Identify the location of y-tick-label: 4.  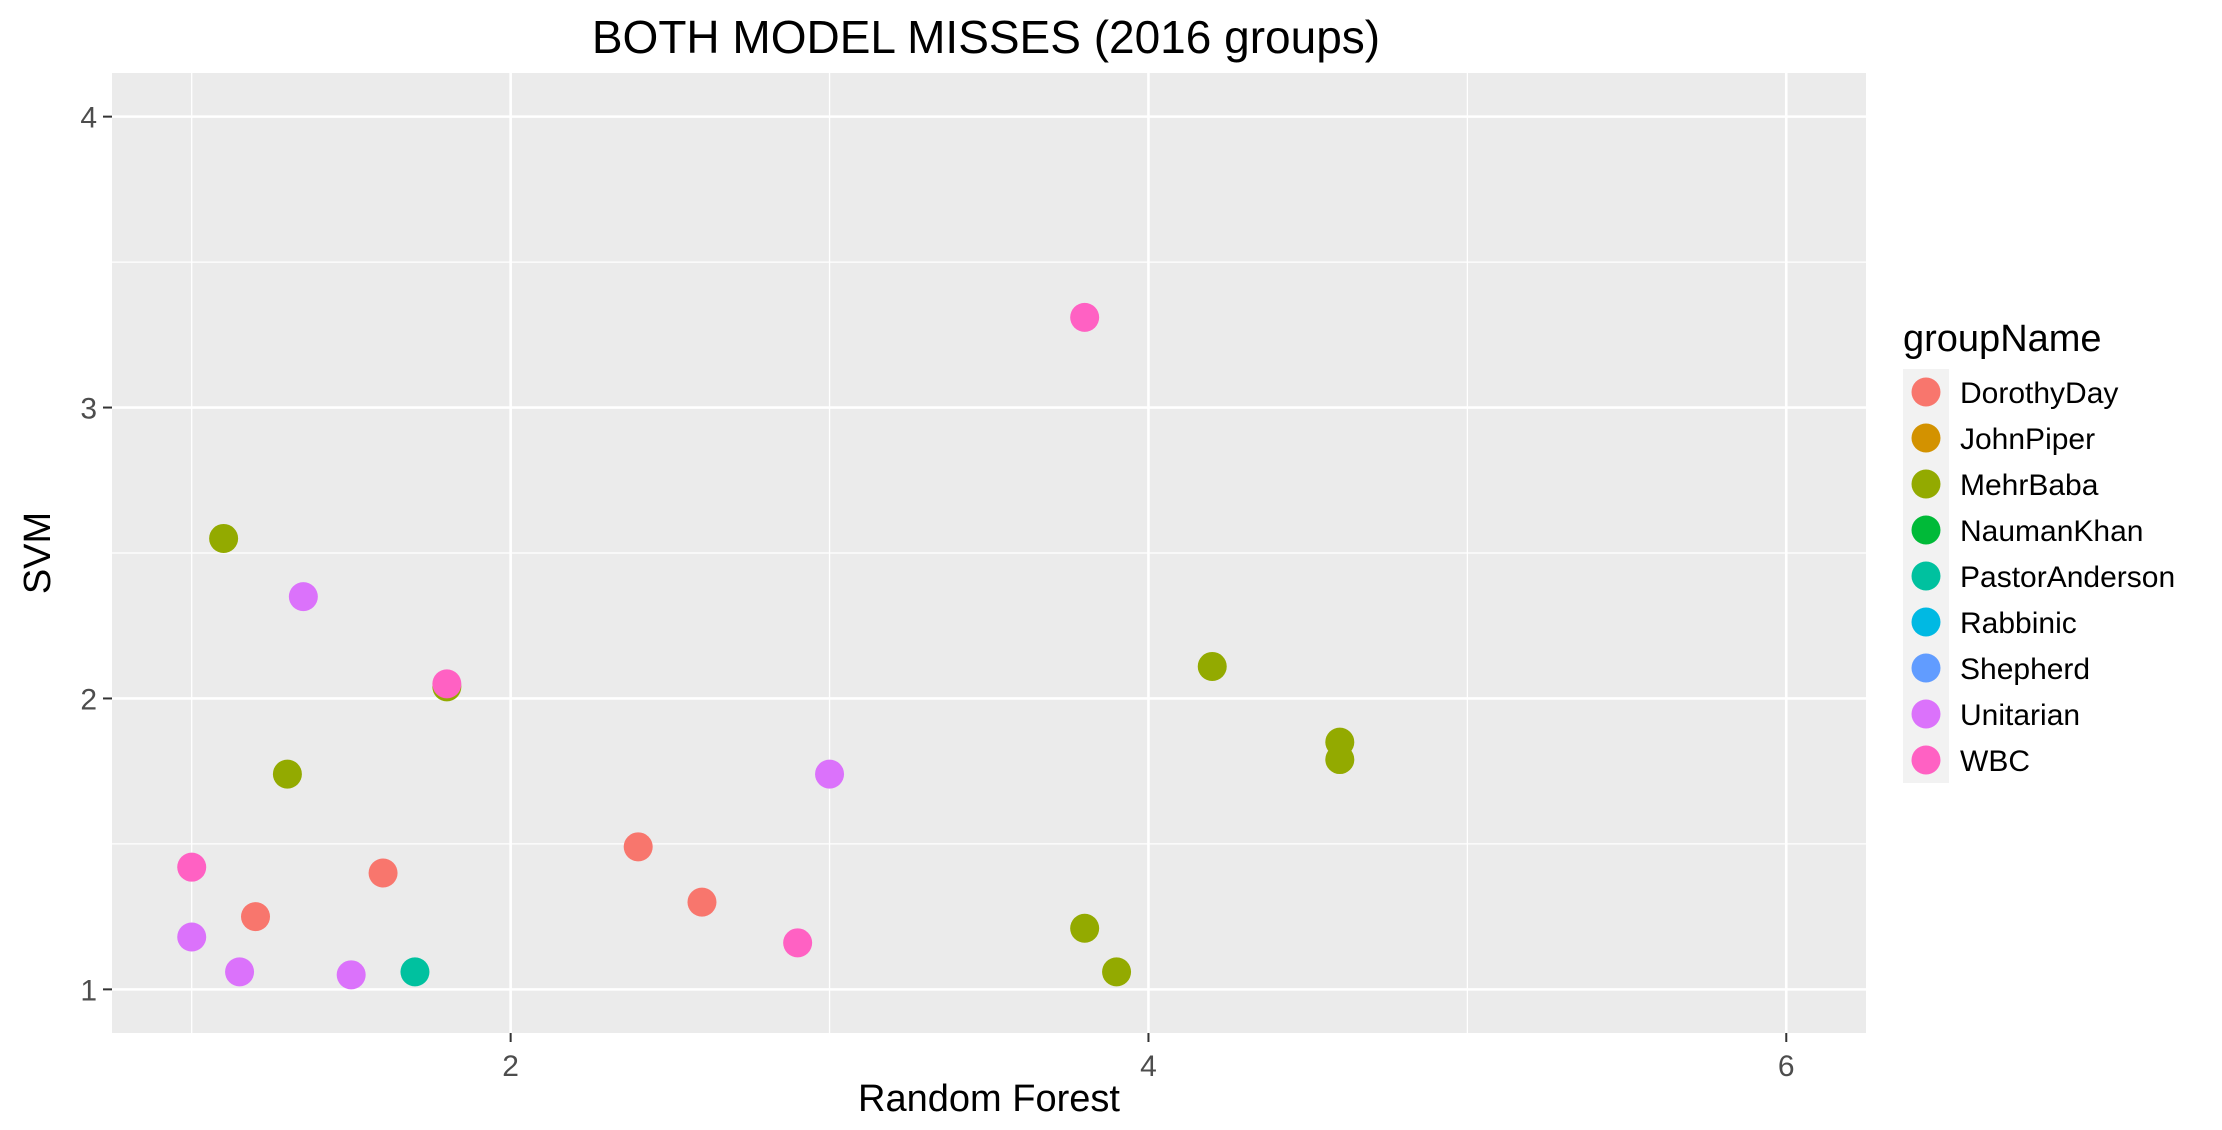
(88, 118).